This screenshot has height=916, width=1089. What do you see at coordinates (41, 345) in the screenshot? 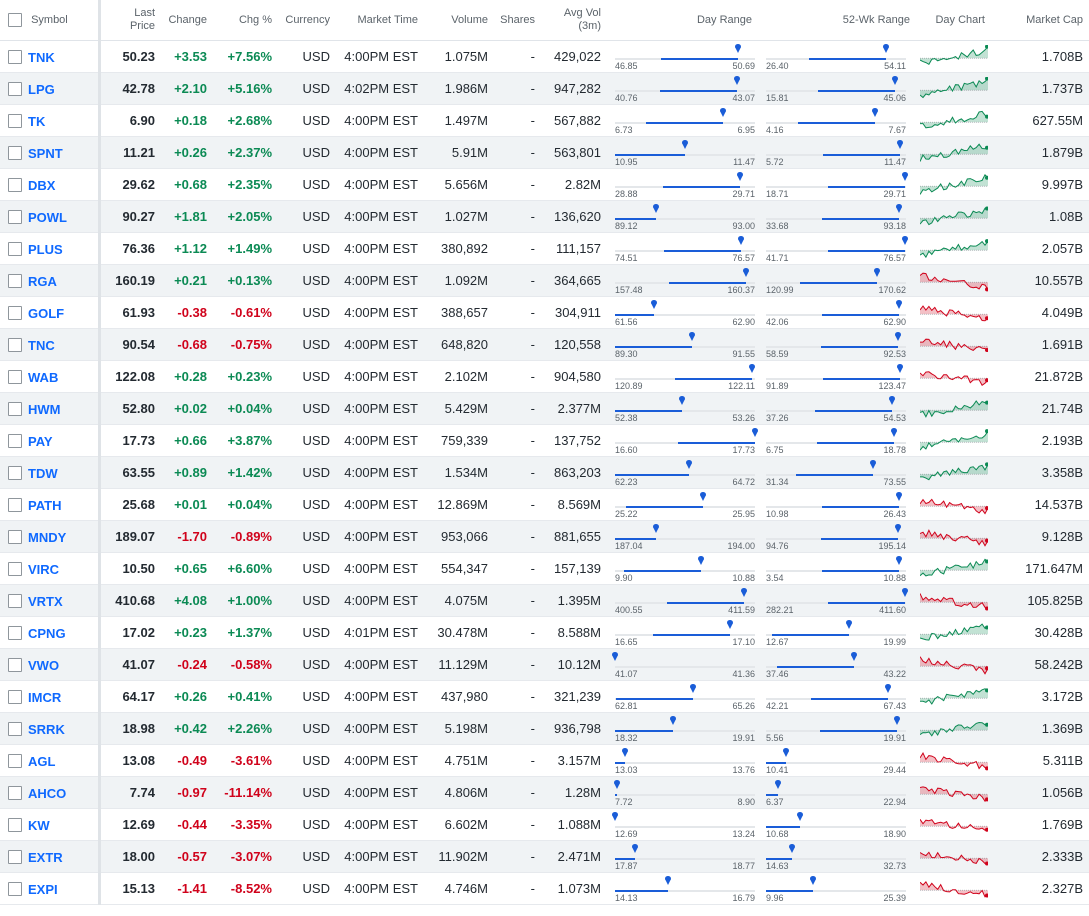
I see `ticker-link: TNC` at bounding box center [41, 345].